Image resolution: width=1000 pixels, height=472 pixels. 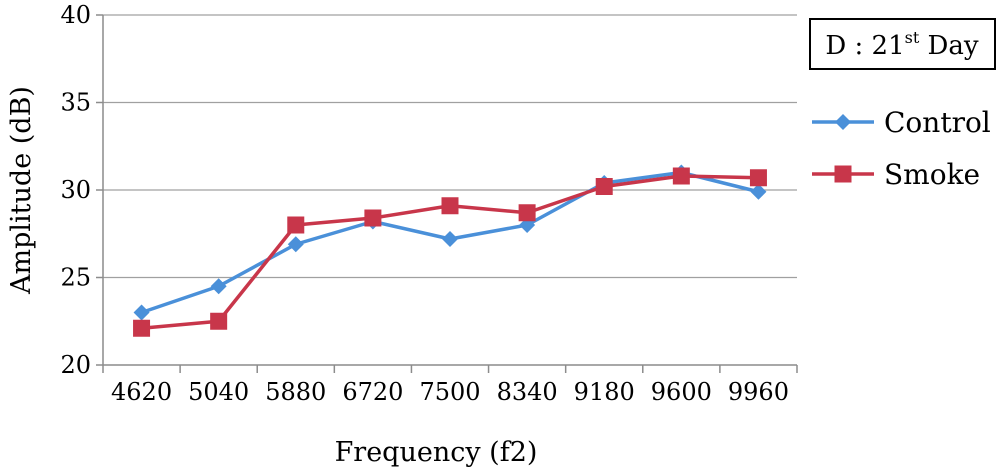 What do you see at coordinates (912, 37) in the screenshot?
I see `annotation-superscript: st` at bounding box center [912, 37].